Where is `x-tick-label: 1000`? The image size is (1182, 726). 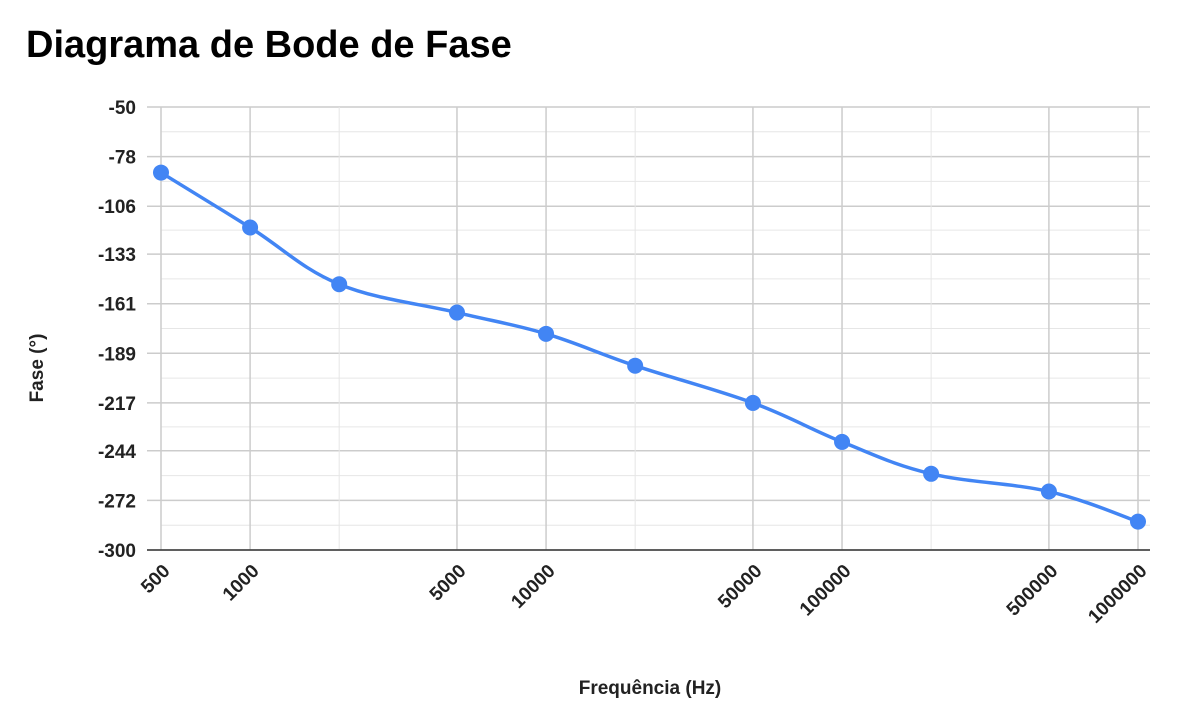 x-tick-label: 1000 is located at coordinates (241, 583).